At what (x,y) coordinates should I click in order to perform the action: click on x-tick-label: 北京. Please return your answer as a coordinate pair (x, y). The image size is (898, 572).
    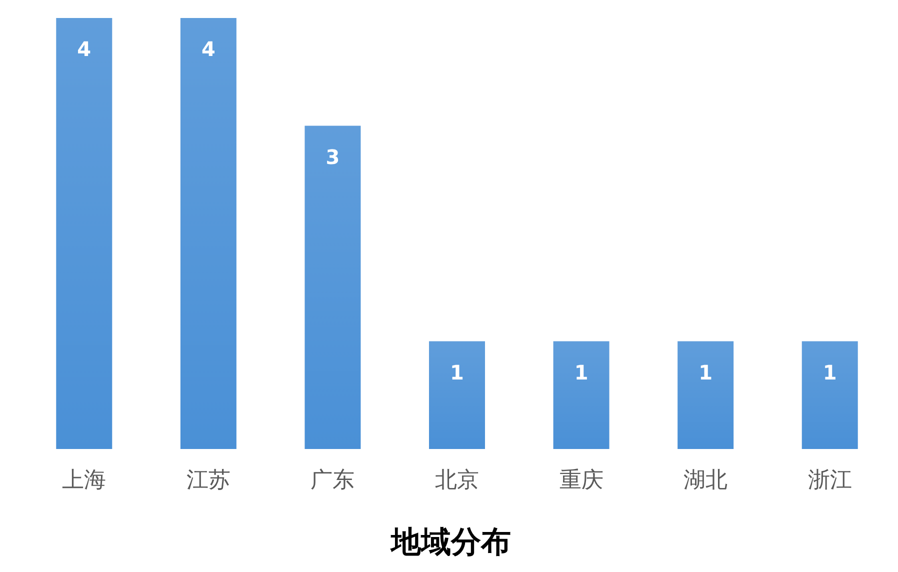
    Looking at the image, I should click on (457, 480).